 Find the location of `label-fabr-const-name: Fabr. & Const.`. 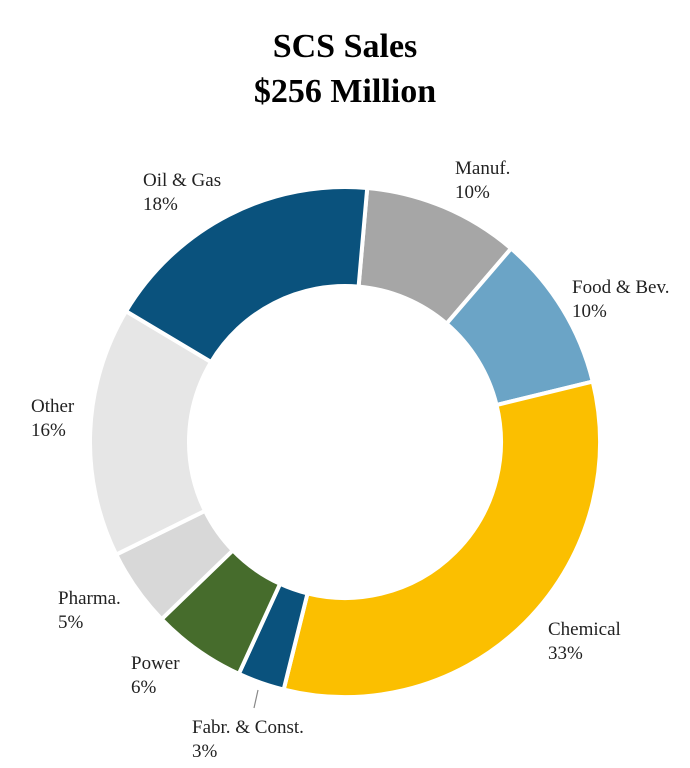

label-fabr-const-name: Fabr. & Const. is located at coordinates (248, 727).